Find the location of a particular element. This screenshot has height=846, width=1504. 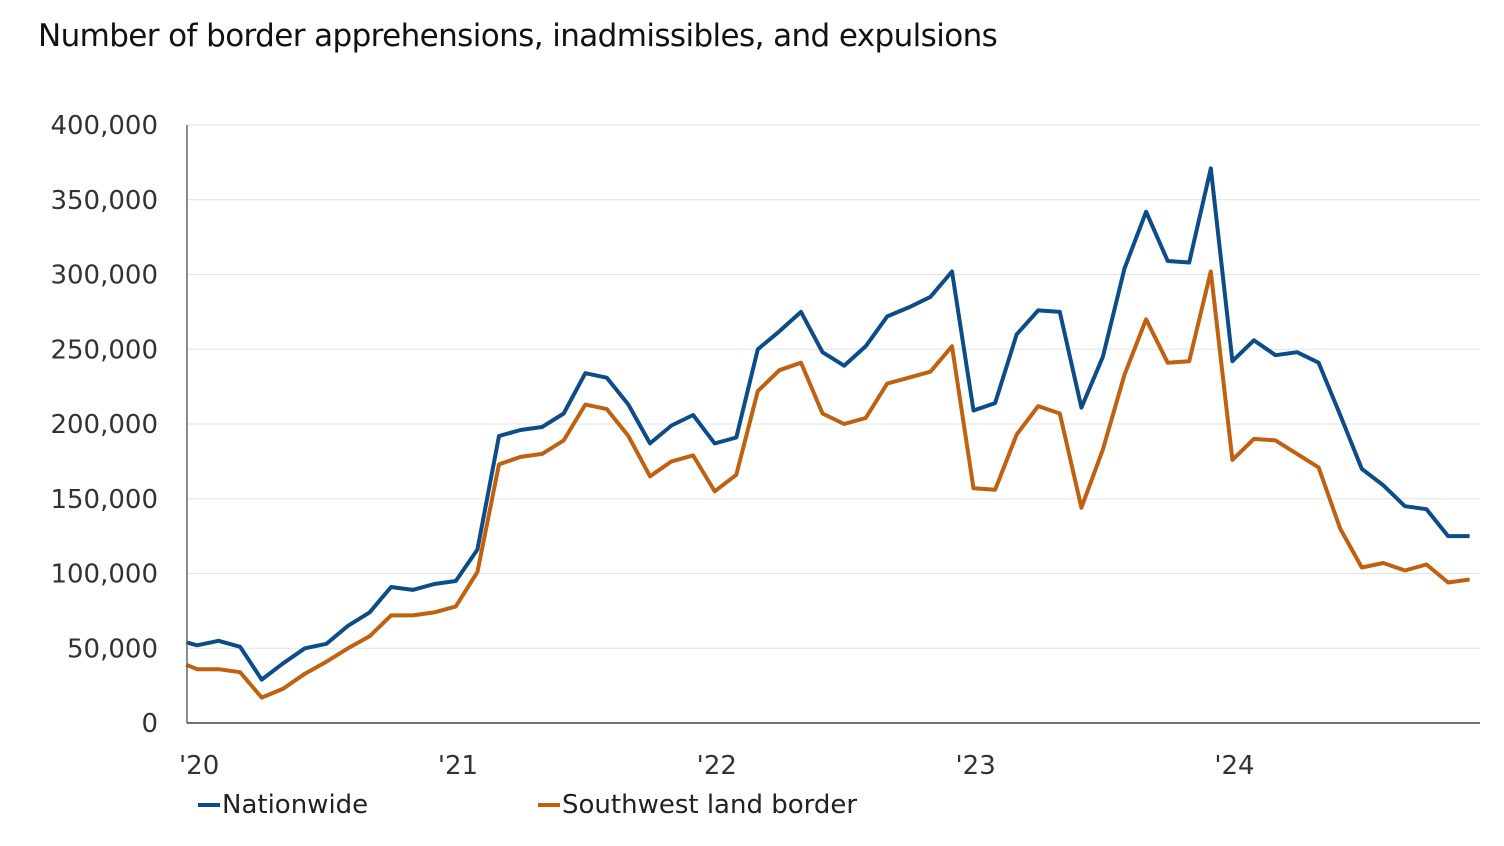

y-tick-label: 150,000 is located at coordinates (104, 500).